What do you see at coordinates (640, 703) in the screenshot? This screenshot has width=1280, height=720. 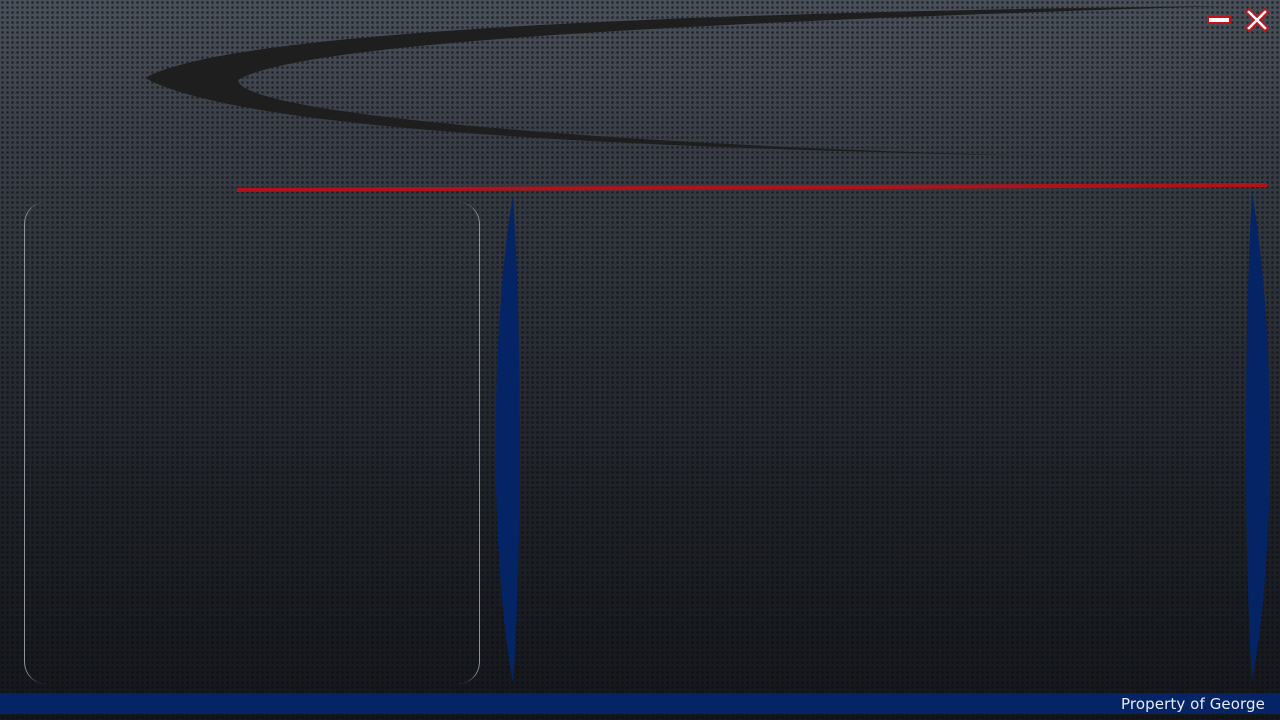 I see `footer-bar: Property of George` at bounding box center [640, 703].